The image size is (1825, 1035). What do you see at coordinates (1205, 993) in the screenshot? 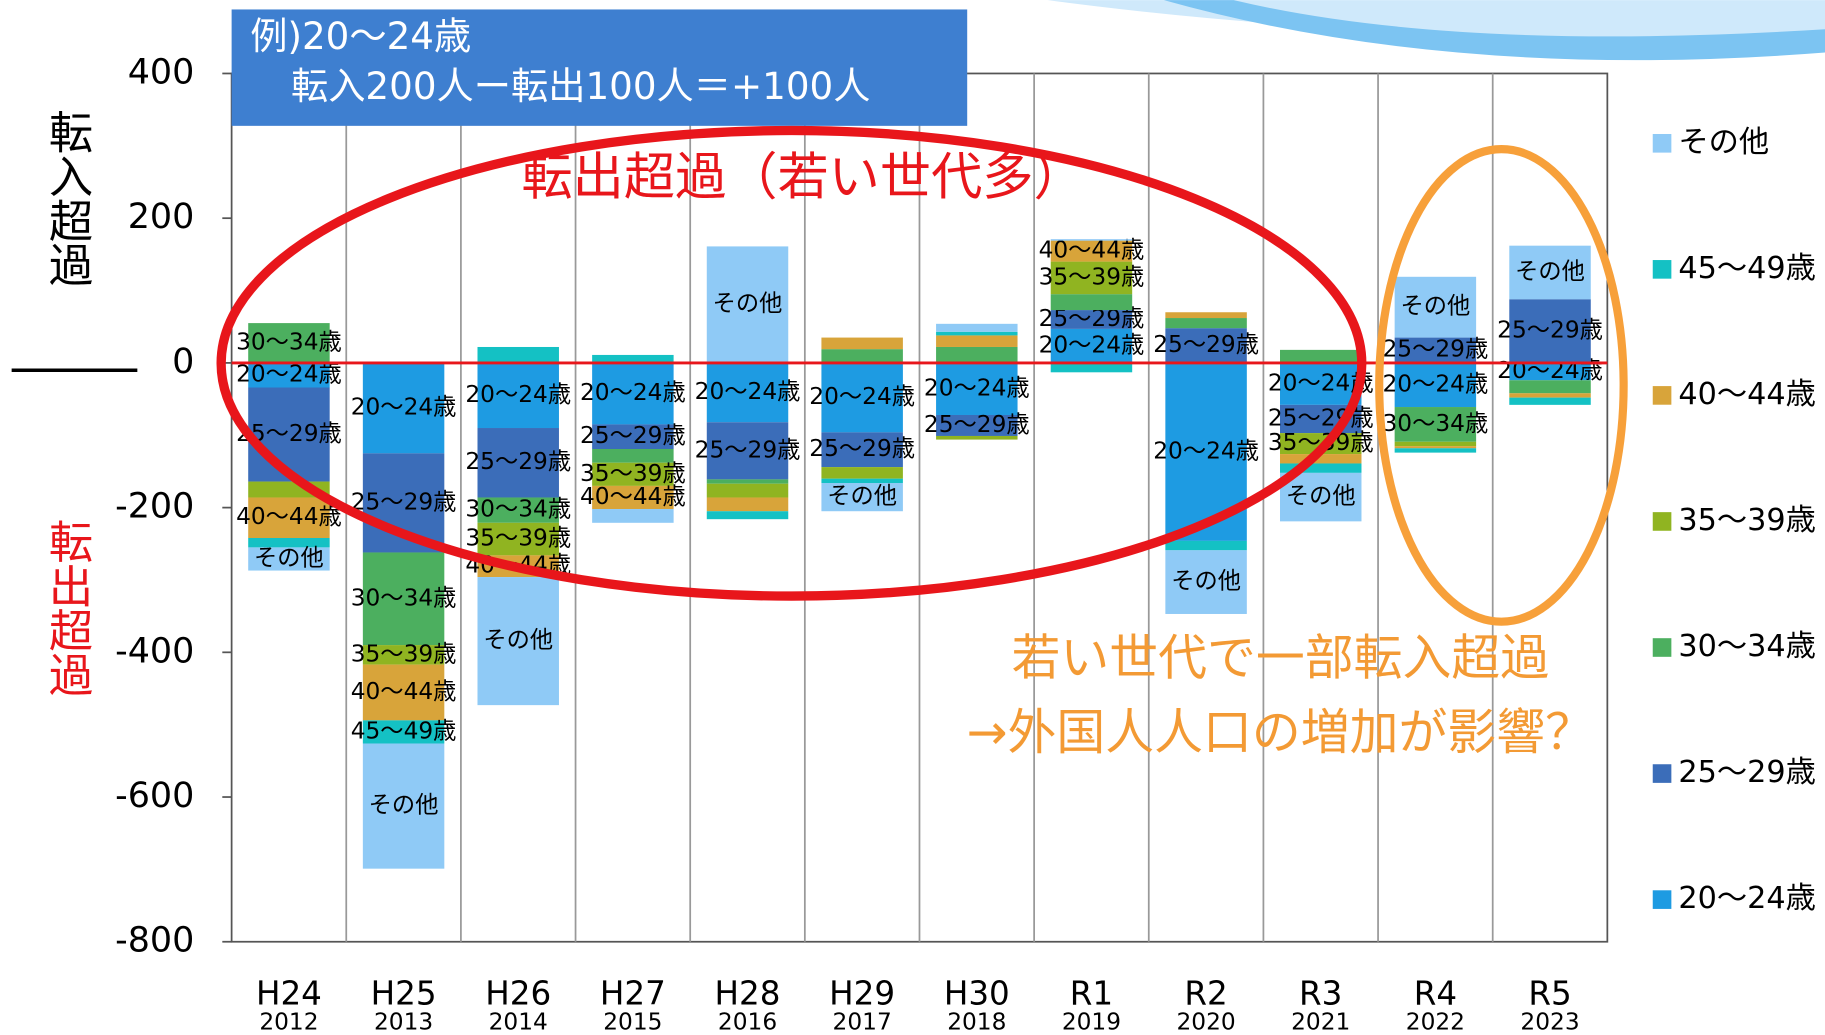
I see `x-tick-label: R2` at bounding box center [1205, 993].